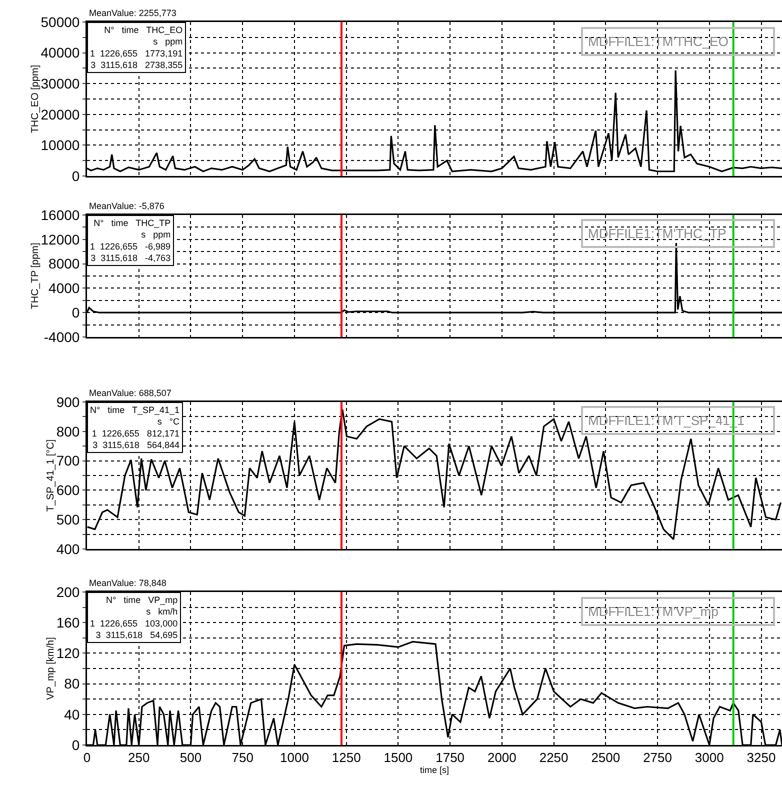 The width and height of the screenshot is (782, 786). What do you see at coordinates (191, 758) in the screenshot?
I see `x-tick-label: 500` at bounding box center [191, 758].